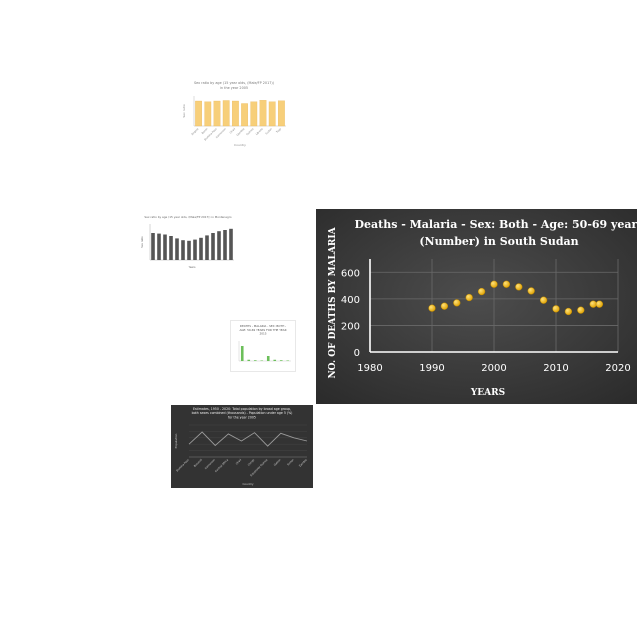  I want to click on chart-5-tick-label: Zambia, so click(303, 463).